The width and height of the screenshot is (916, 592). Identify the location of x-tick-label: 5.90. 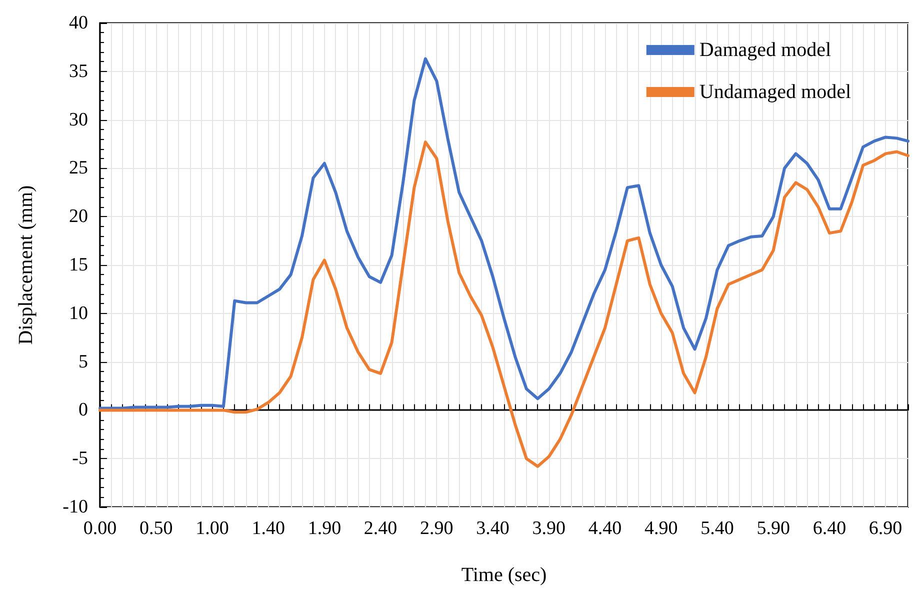
(773, 528).